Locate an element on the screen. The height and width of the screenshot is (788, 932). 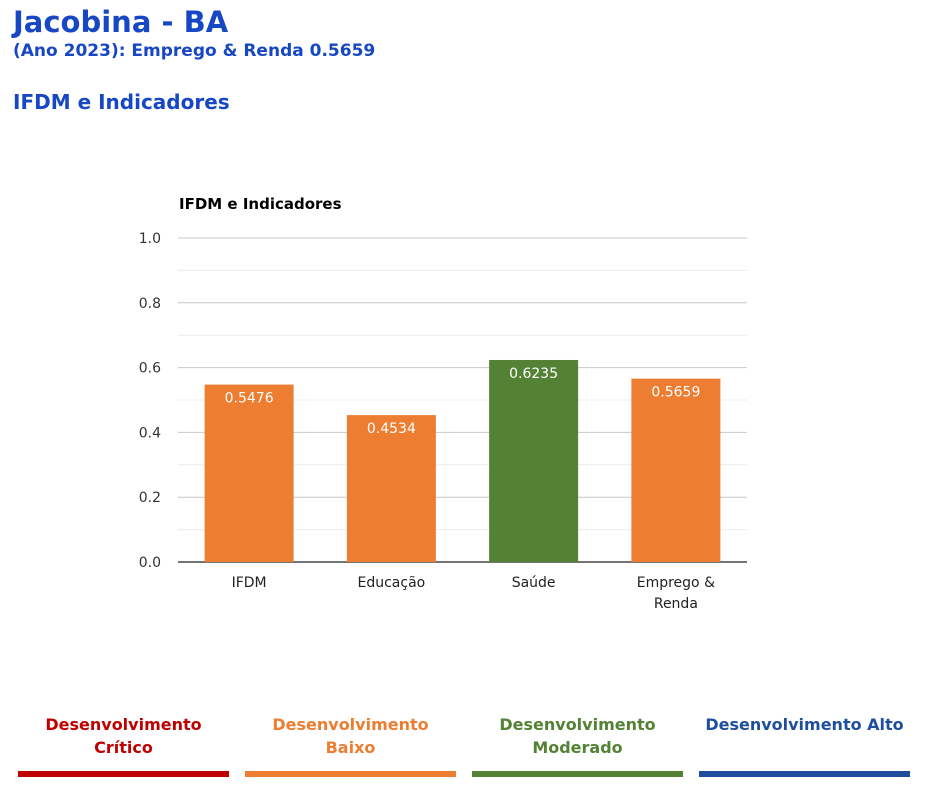
bar-value-label: 0.6235 is located at coordinates (533, 374).